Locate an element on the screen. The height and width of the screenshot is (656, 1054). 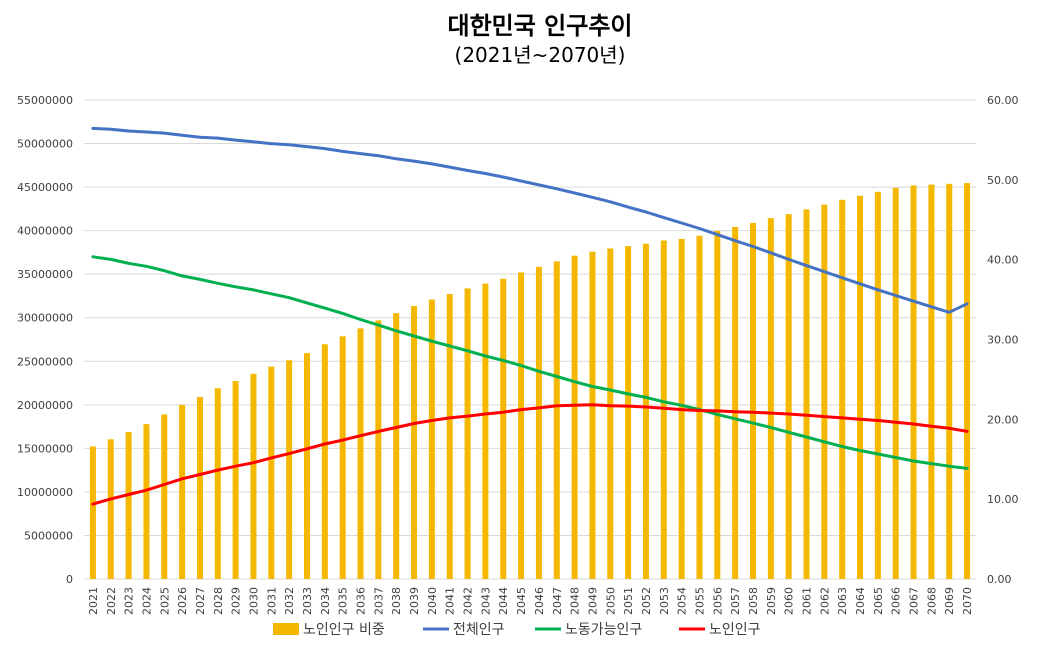
y-right-tick-label: 0.00 is located at coordinates (999, 579).